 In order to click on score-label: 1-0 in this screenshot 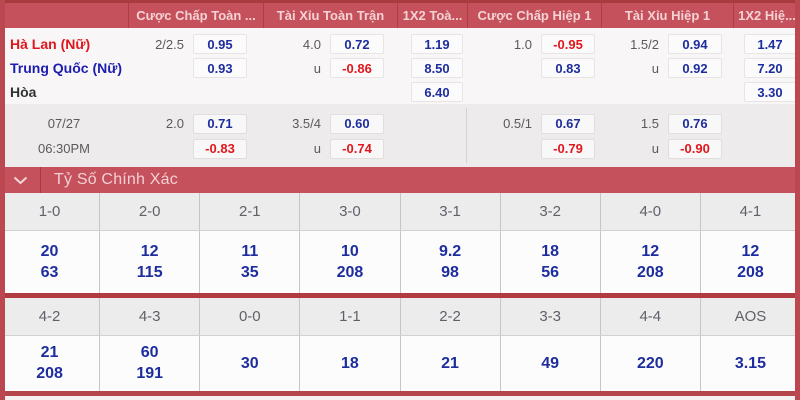, I will do `click(50, 211)`.